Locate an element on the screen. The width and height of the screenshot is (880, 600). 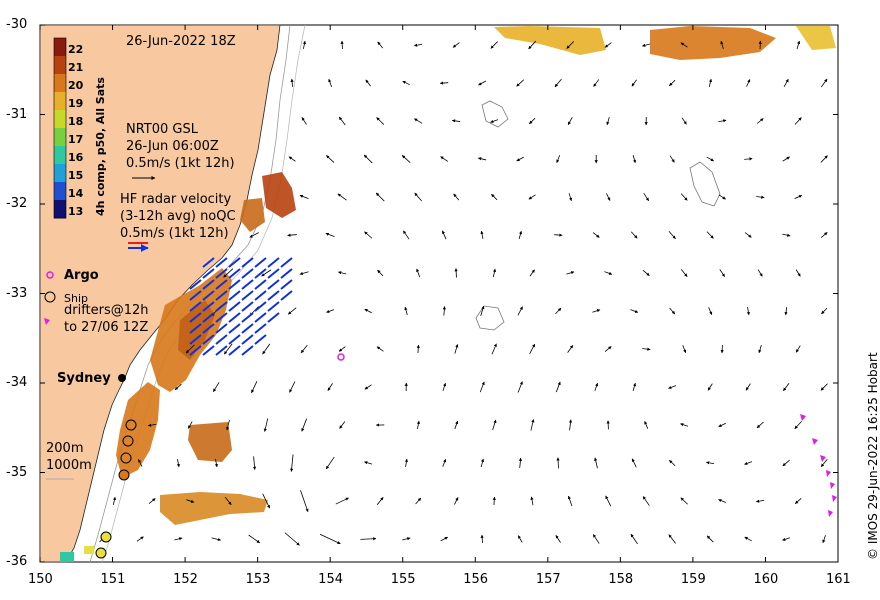
x-tick-label: 160 is located at coordinates (766, 579).